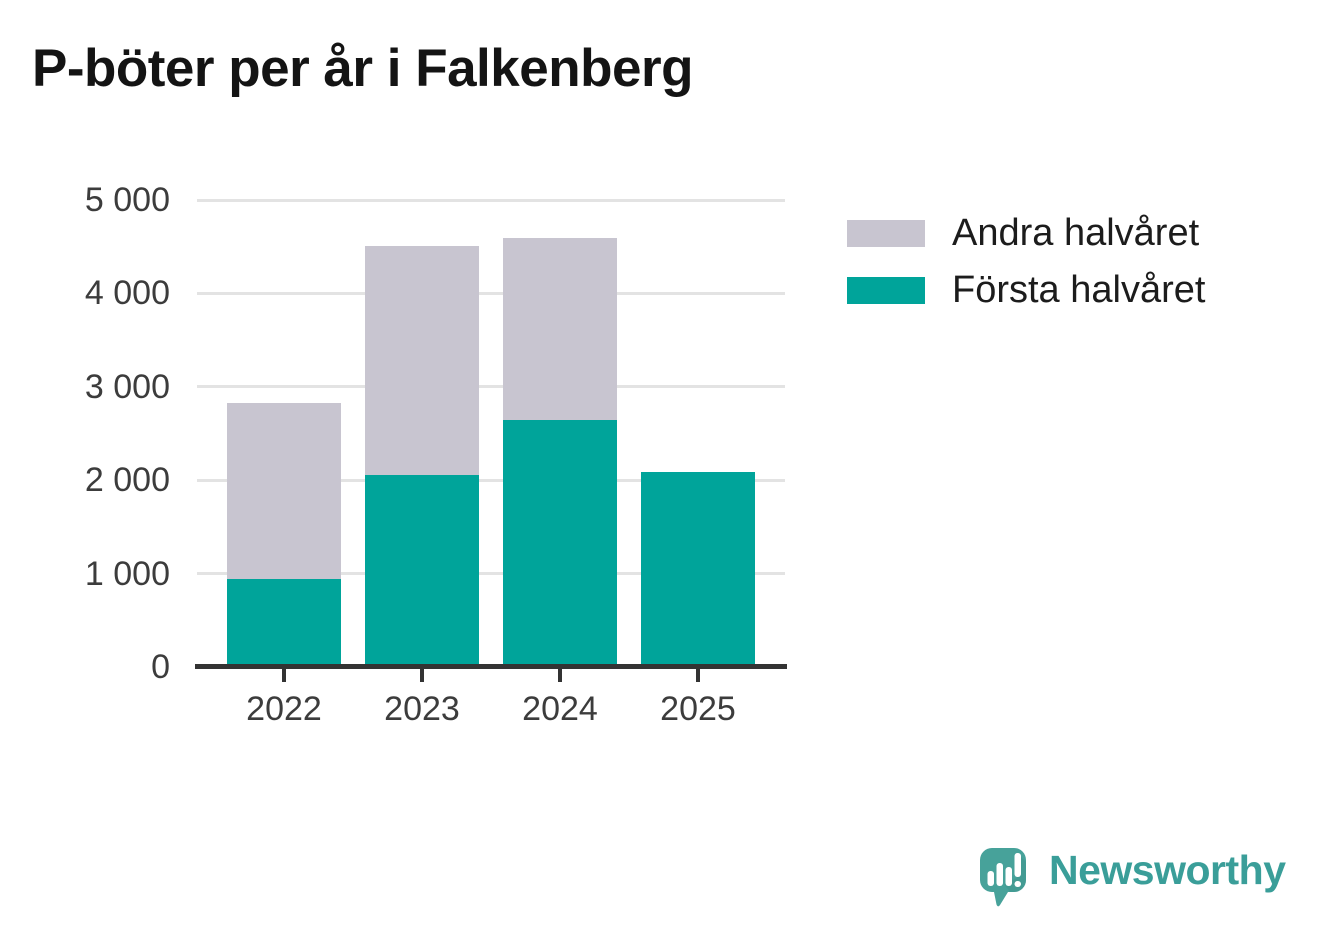 The width and height of the screenshot is (1322, 939). Describe the element at coordinates (127, 293) in the screenshot. I see `y-tick-label-4000: 4 000` at that location.